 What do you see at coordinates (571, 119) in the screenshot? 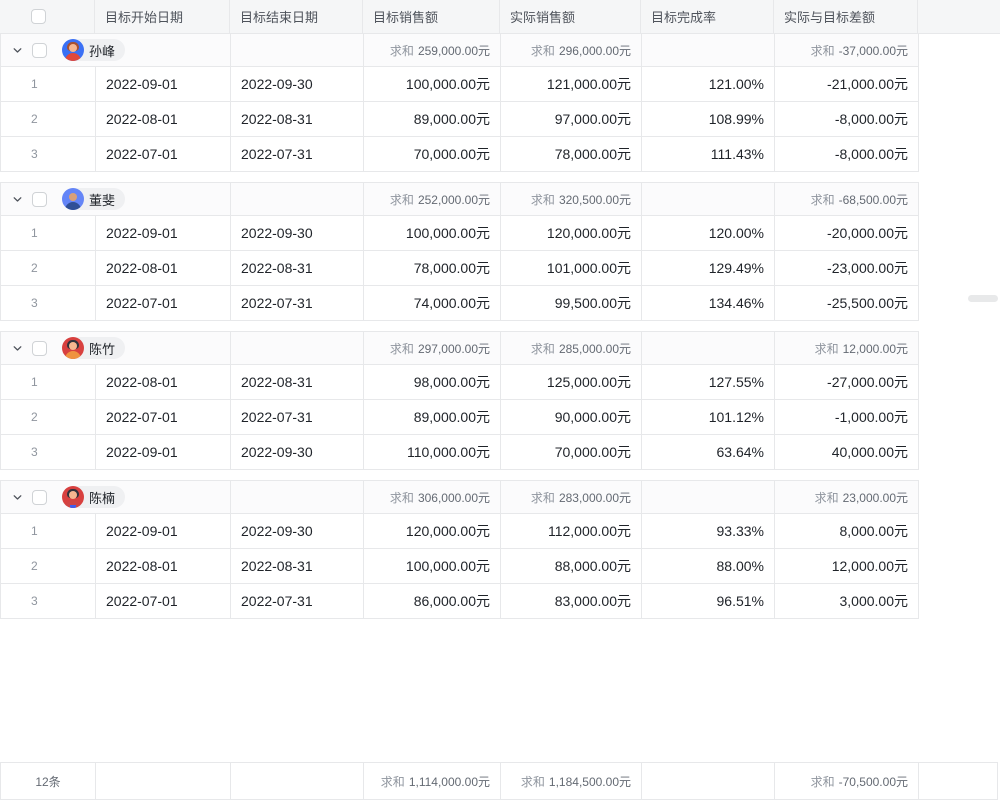
I see `cell-actual-sales: 97,000.00元` at bounding box center [571, 119].